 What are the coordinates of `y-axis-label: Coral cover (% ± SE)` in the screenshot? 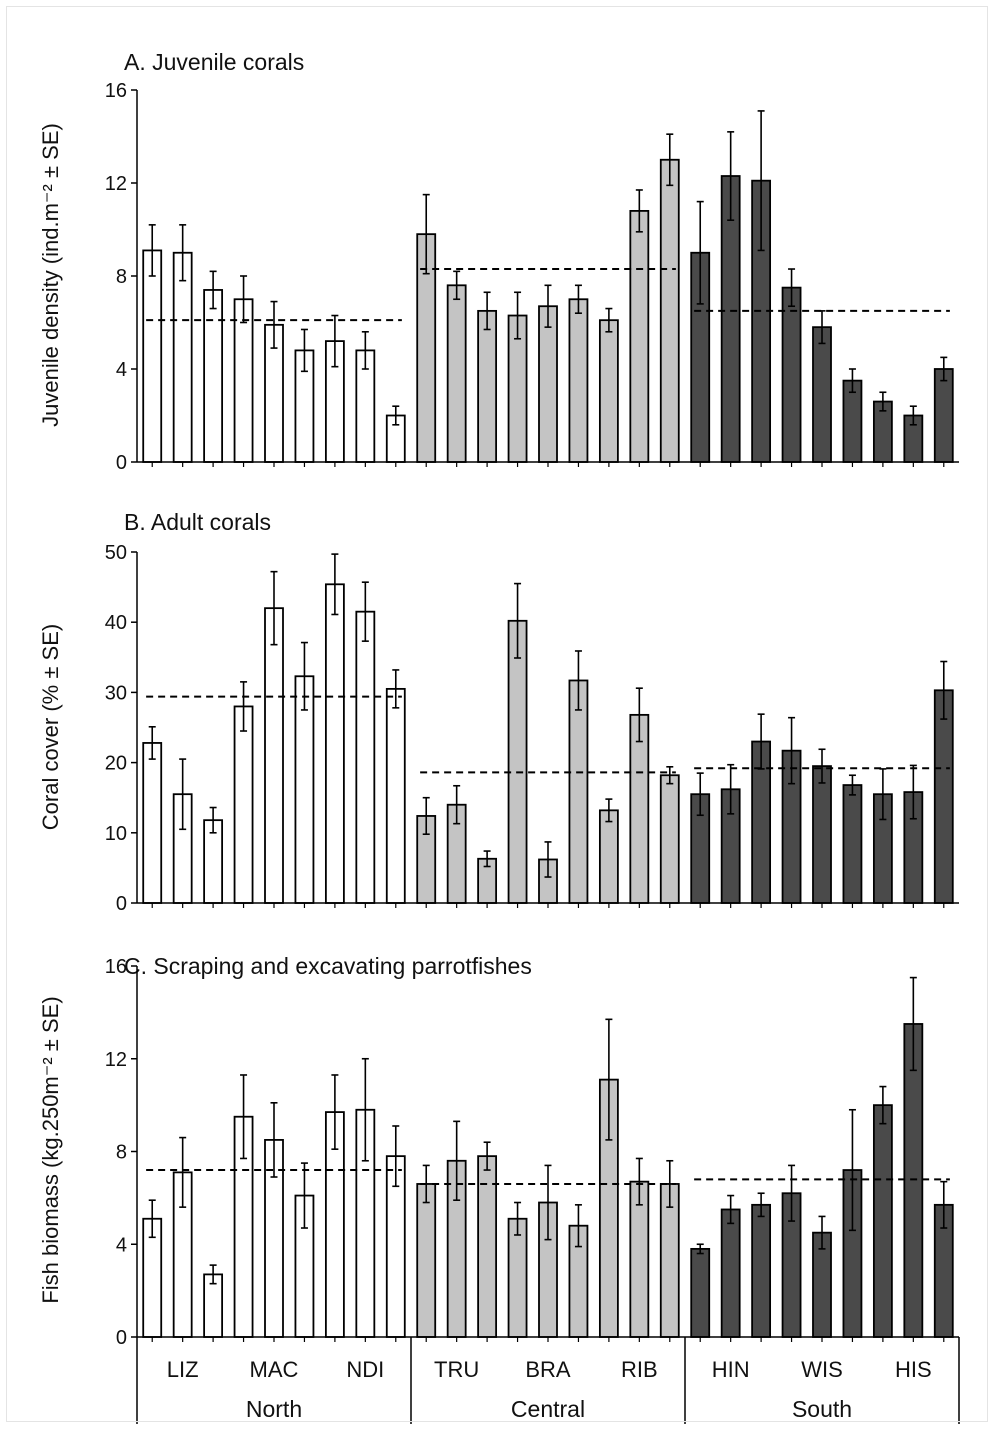 It's located at (50, 727).